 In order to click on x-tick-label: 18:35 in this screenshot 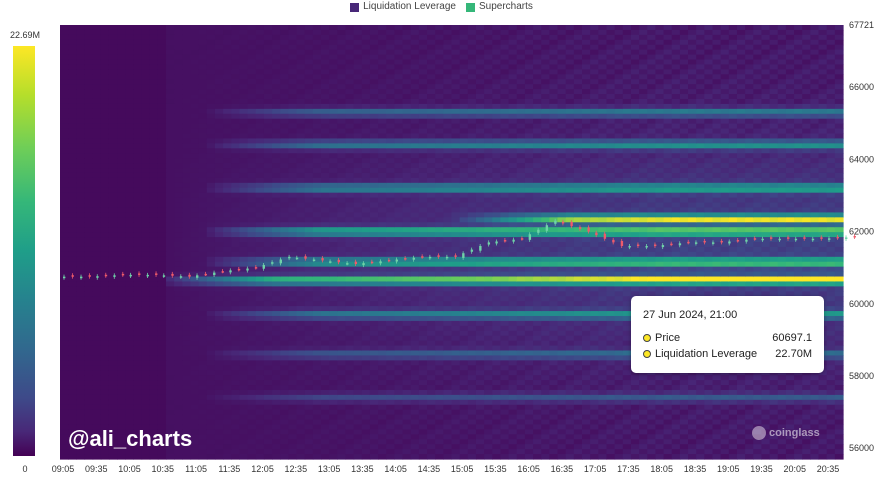, I will do `click(695, 469)`.